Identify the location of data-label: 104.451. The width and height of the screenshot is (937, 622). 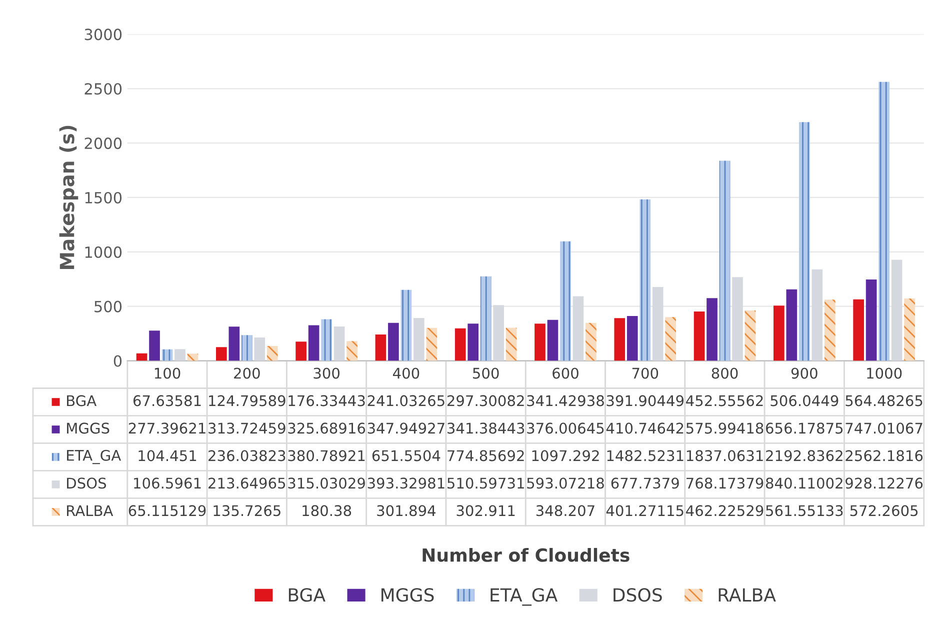
(167, 456).